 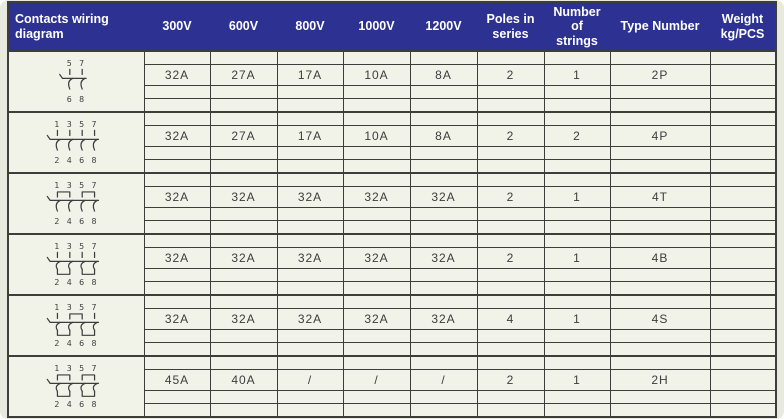 I want to click on wiring-diagram-4t: 1 3 5 7 2 4 6 8, so click(x=73, y=203).